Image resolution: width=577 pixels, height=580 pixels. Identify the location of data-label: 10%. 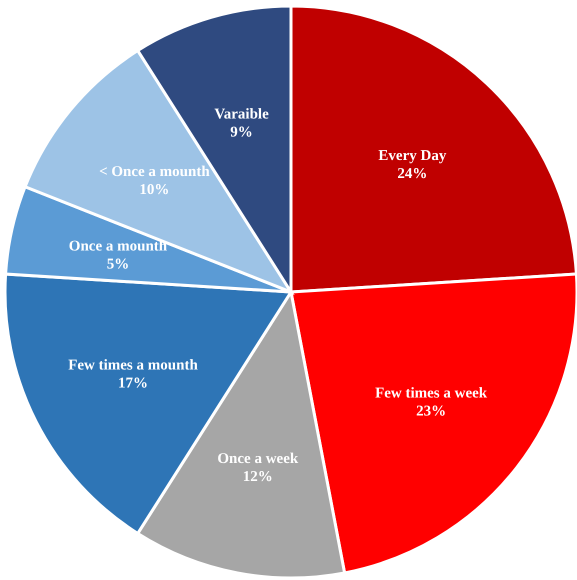
(154, 190).